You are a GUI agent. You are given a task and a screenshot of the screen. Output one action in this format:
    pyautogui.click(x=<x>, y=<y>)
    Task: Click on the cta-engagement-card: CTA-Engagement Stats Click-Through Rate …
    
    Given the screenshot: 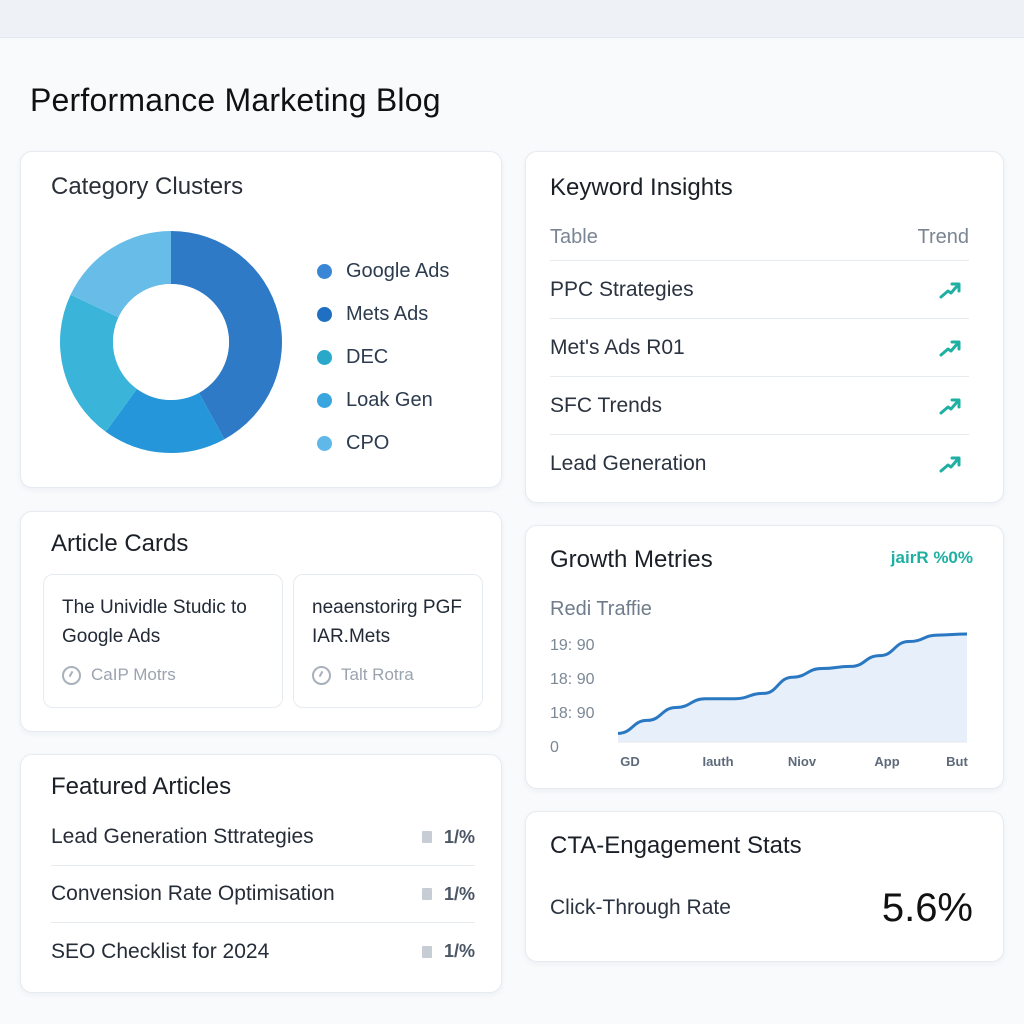 What is the action you would take?
    pyautogui.click(x=764, y=886)
    